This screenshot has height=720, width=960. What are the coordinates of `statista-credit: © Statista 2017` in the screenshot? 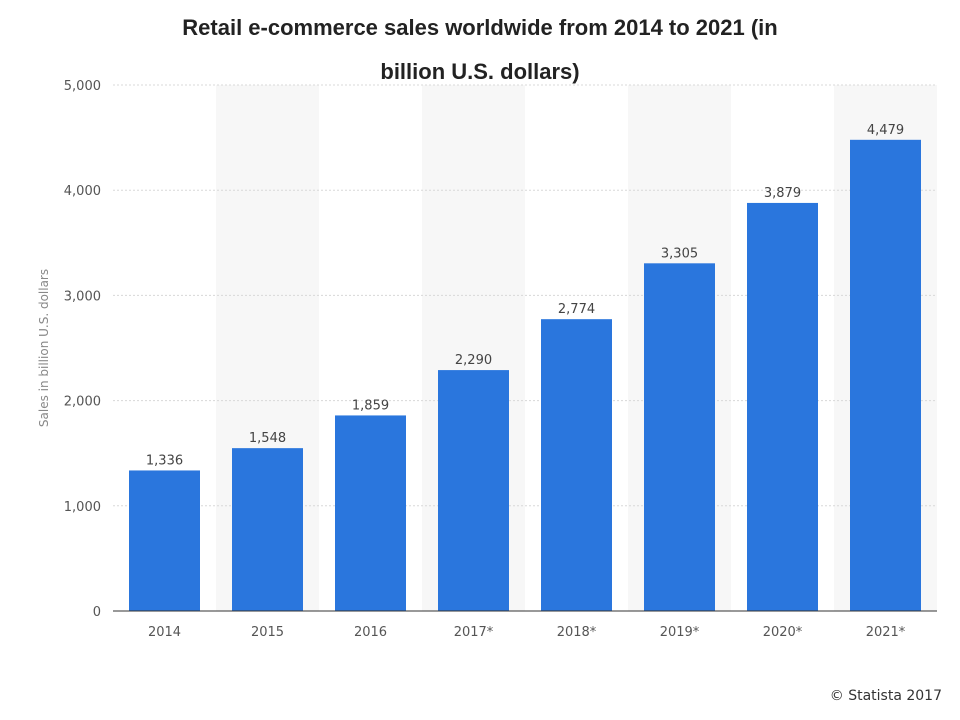 It's located at (885, 696).